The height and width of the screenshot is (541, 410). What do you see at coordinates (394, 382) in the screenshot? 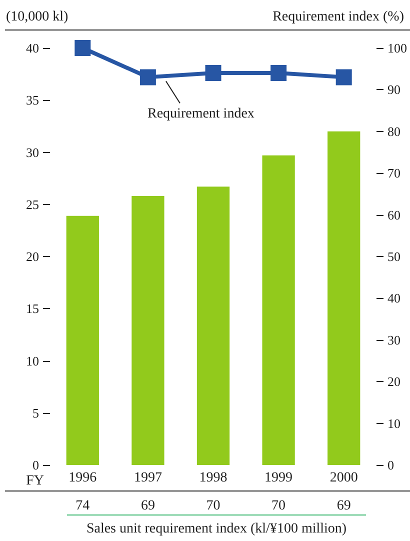
I see `y2-tick-label: 20` at bounding box center [394, 382].